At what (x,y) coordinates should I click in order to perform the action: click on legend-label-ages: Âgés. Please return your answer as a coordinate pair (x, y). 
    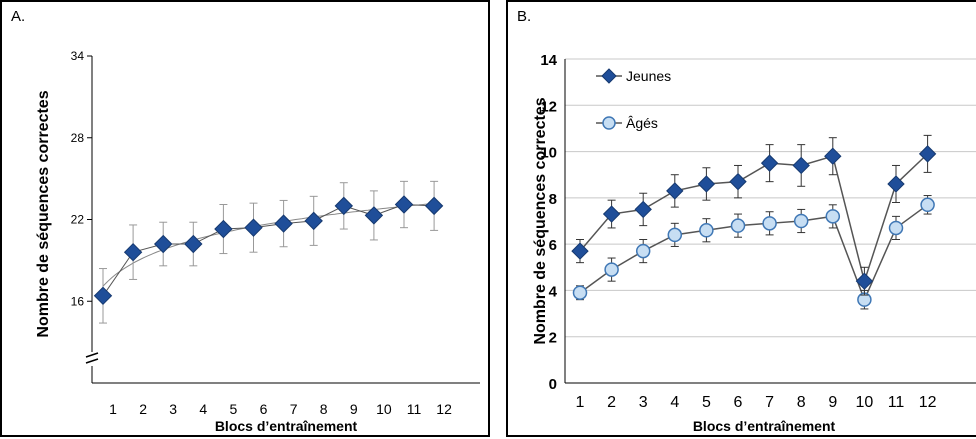
    Looking at the image, I should click on (642, 123).